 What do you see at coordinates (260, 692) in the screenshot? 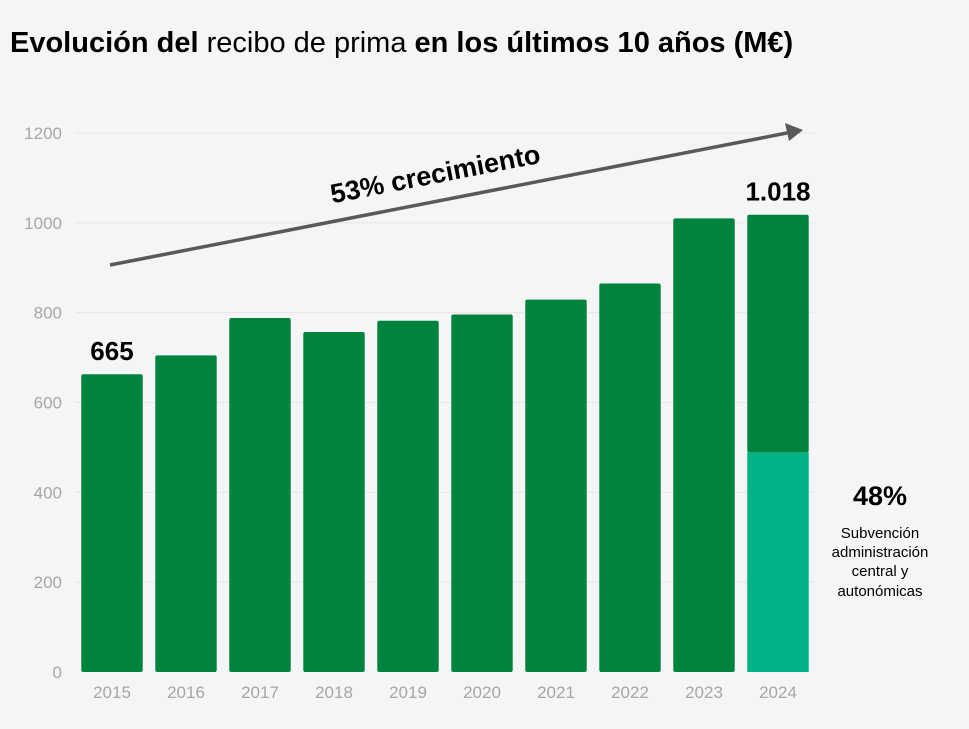
I see `x-tick-label-2017: 2017` at bounding box center [260, 692].